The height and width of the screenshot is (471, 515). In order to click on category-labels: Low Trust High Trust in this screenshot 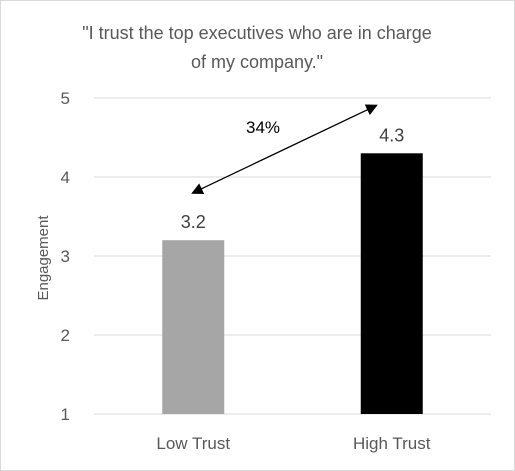, I will do `click(293, 443)`.